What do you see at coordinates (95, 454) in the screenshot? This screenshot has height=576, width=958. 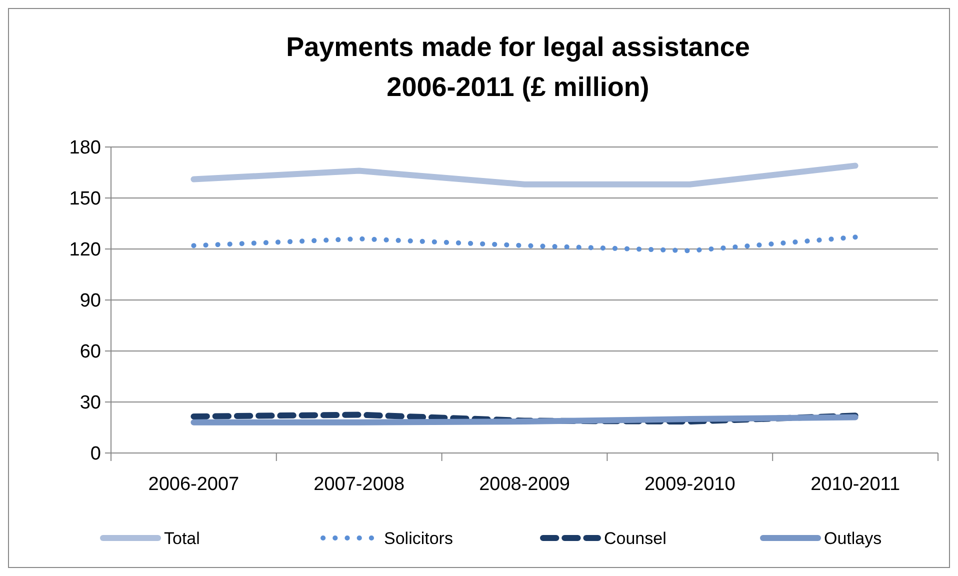 I see `y-tick-label: 0` at bounding box center [95, 454].